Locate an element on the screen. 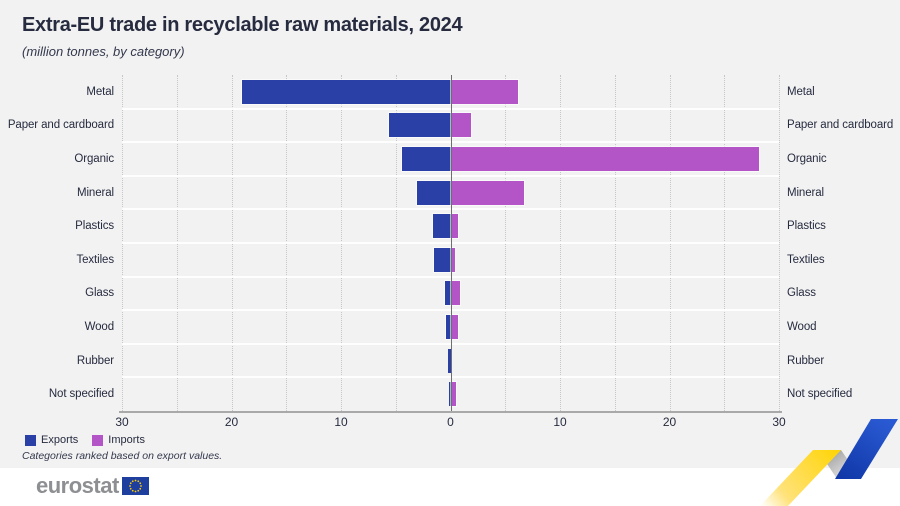  category-label-left: Metal is located at coordinates (100, 91).